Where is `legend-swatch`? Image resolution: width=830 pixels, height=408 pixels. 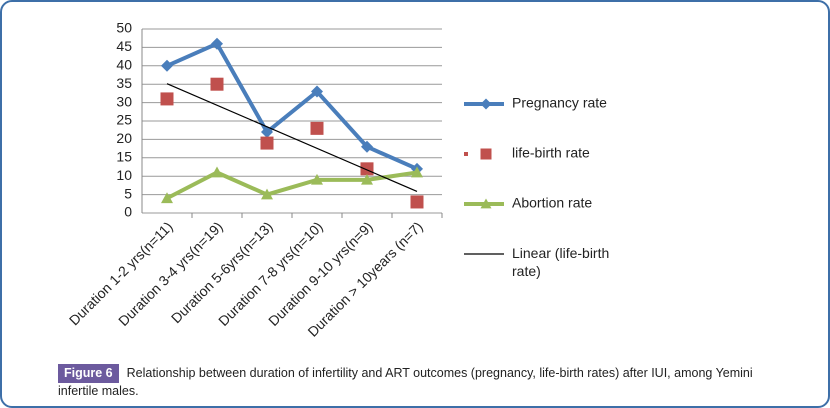
legend-swatch is located at coordinates (466, 154).